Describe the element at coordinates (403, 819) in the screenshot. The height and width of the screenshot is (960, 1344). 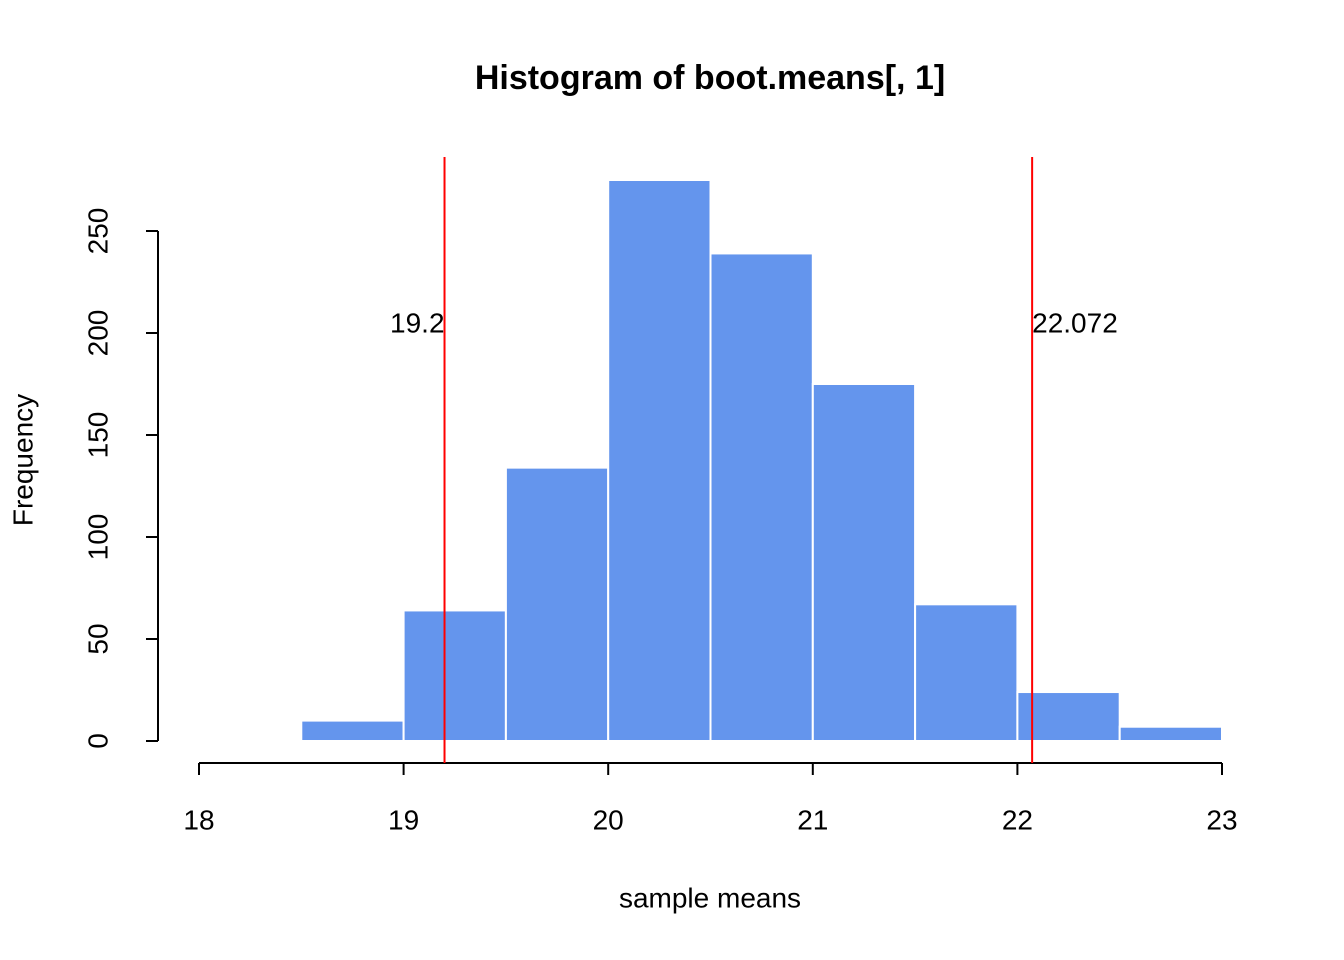
I see `x-tick-label: 19` at that location.